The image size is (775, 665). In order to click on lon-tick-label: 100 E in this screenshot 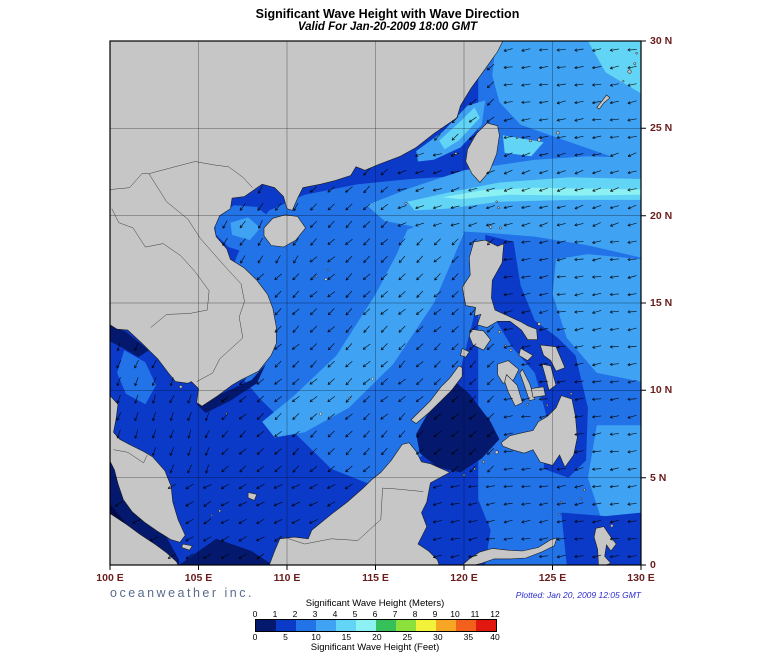, I will do `click(110, 578)`.